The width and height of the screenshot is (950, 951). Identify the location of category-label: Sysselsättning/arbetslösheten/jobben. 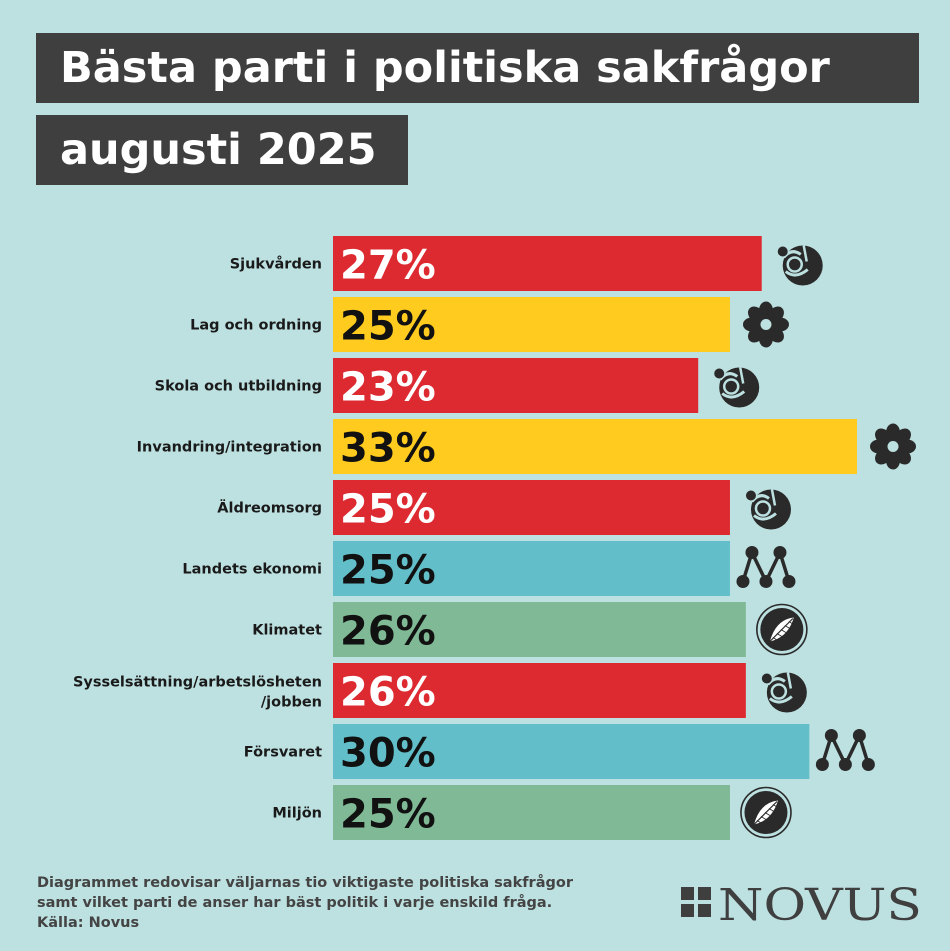
(197, 693).